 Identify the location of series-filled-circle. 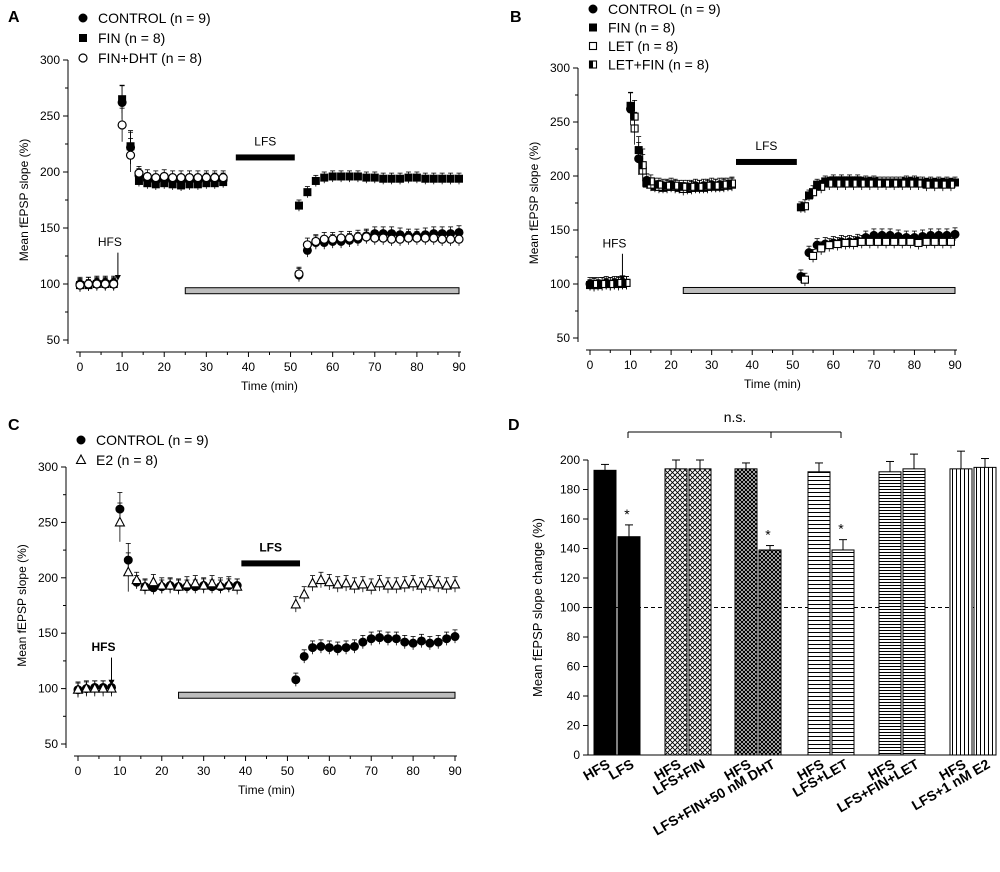
(772, 191).